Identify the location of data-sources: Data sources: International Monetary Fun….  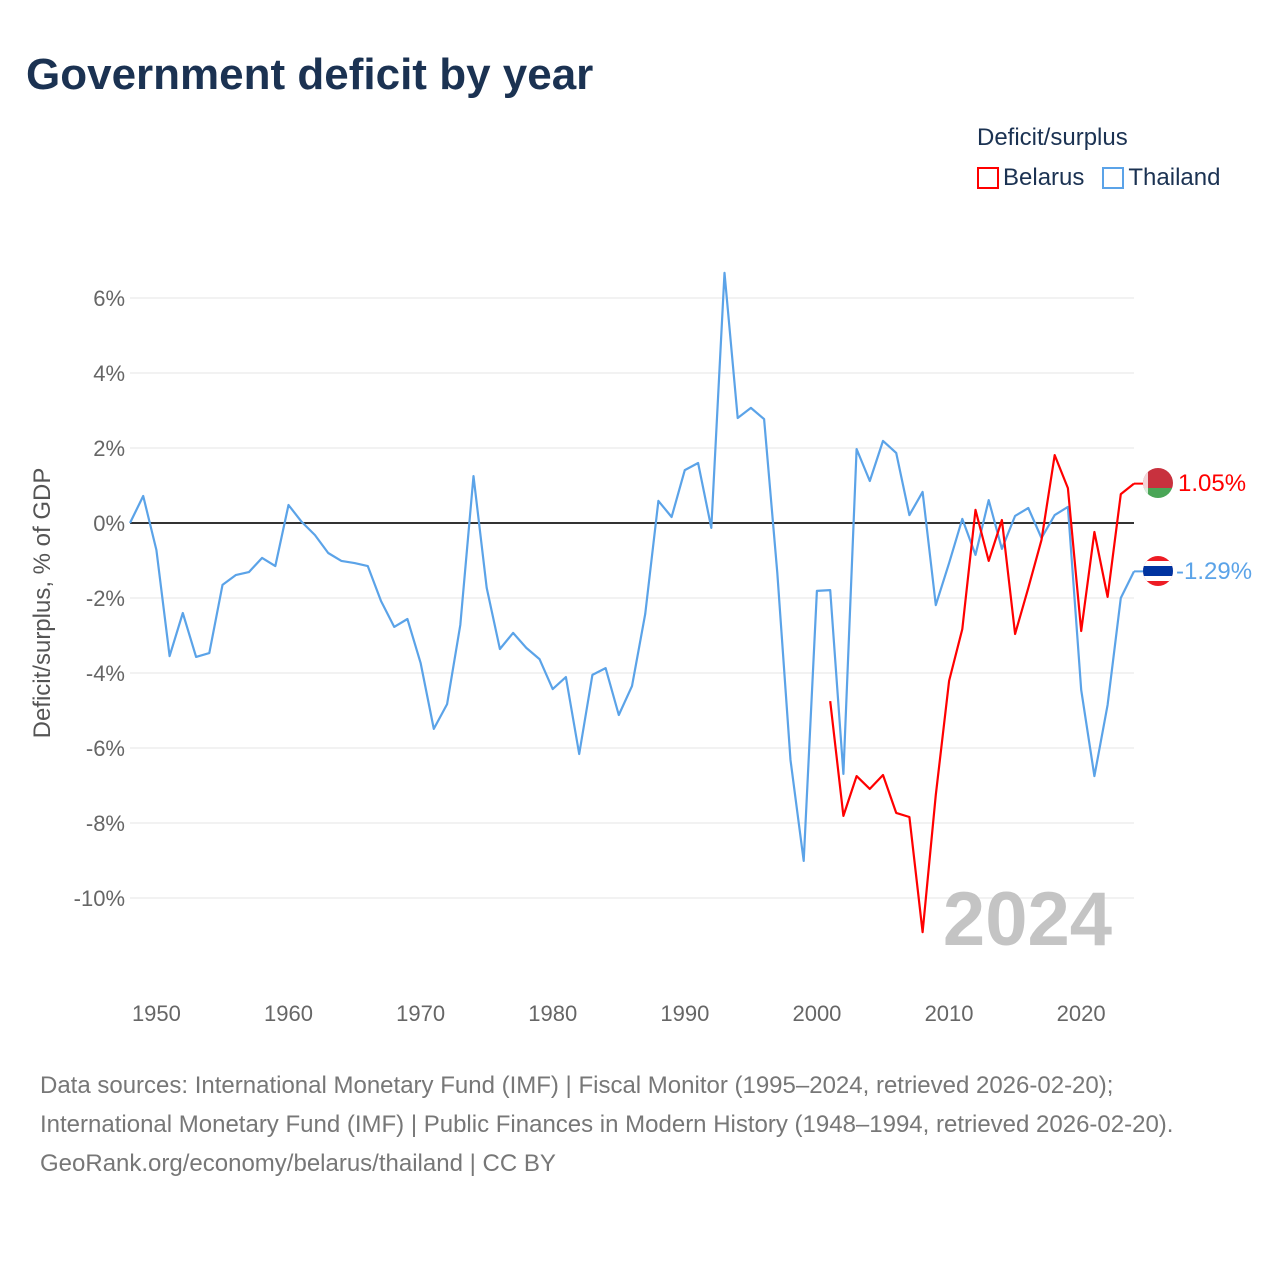
(607, 1105).